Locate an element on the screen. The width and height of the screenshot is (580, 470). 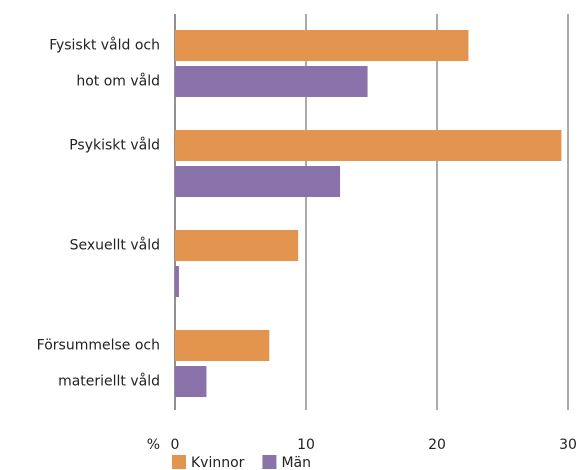
x-tick-label: 0 is located at coordinates (175, 445).